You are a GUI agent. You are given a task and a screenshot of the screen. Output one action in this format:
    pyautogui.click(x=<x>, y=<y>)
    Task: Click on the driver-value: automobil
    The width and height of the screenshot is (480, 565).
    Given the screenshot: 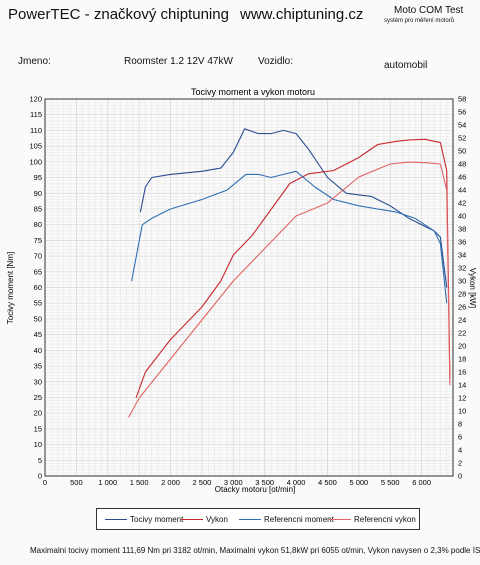 What is the action you would take?
    pyautogui.click(x=406, y=65)
    